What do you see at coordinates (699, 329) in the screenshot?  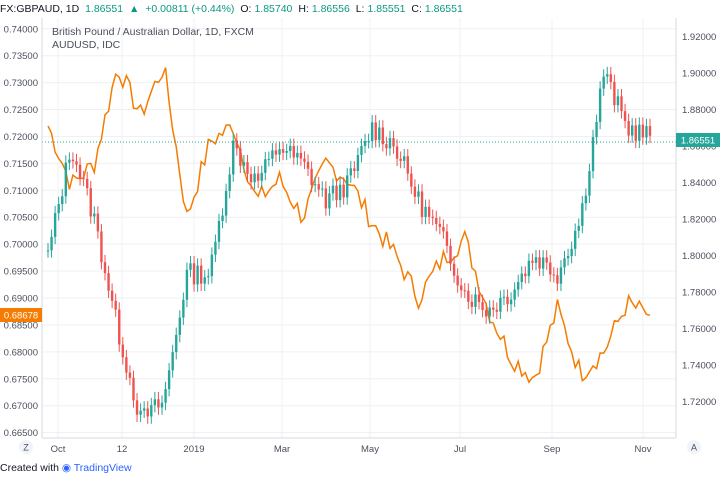 I see `right-tick-label: 1.76000` at bounding box center [699, 329].